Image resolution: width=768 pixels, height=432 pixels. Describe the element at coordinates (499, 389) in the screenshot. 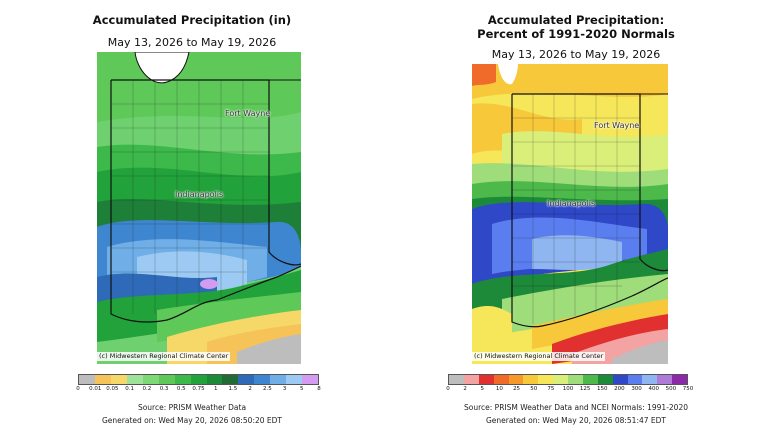

I see `legend-tick-label: 10` at that location.